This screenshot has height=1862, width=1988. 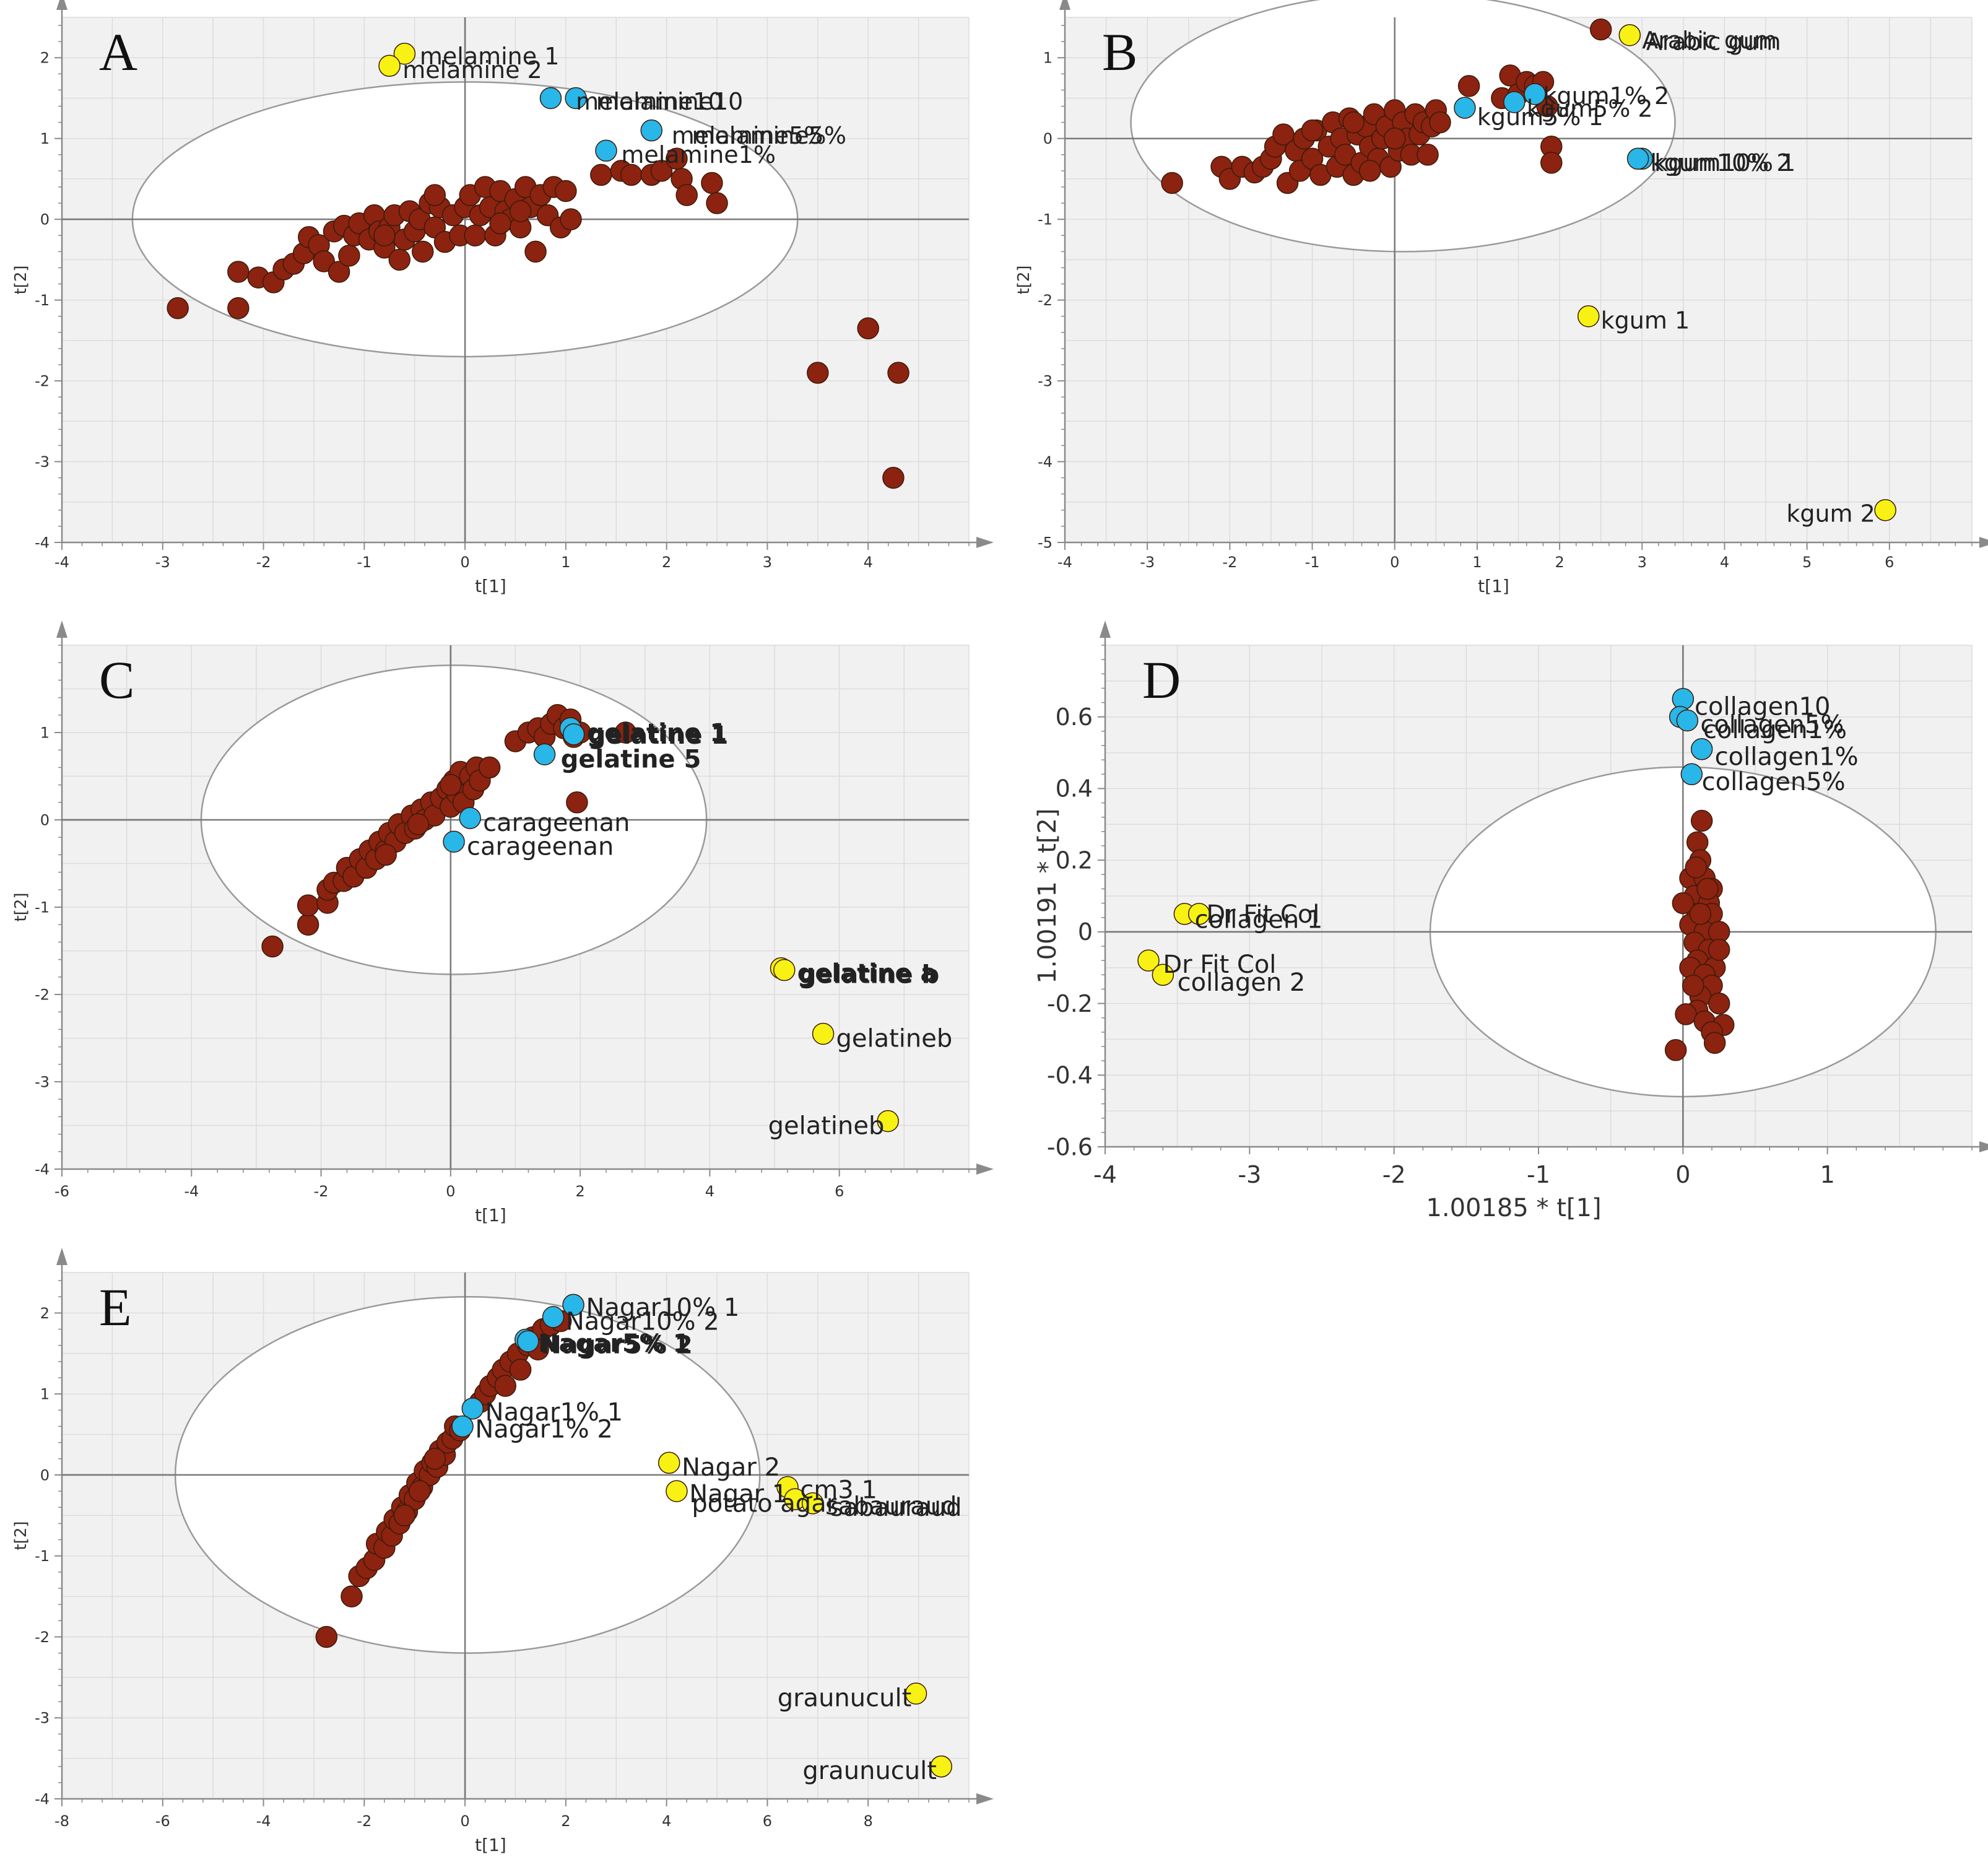 I want to click on point-label: gelatine 5, so click(x=631, y=759).